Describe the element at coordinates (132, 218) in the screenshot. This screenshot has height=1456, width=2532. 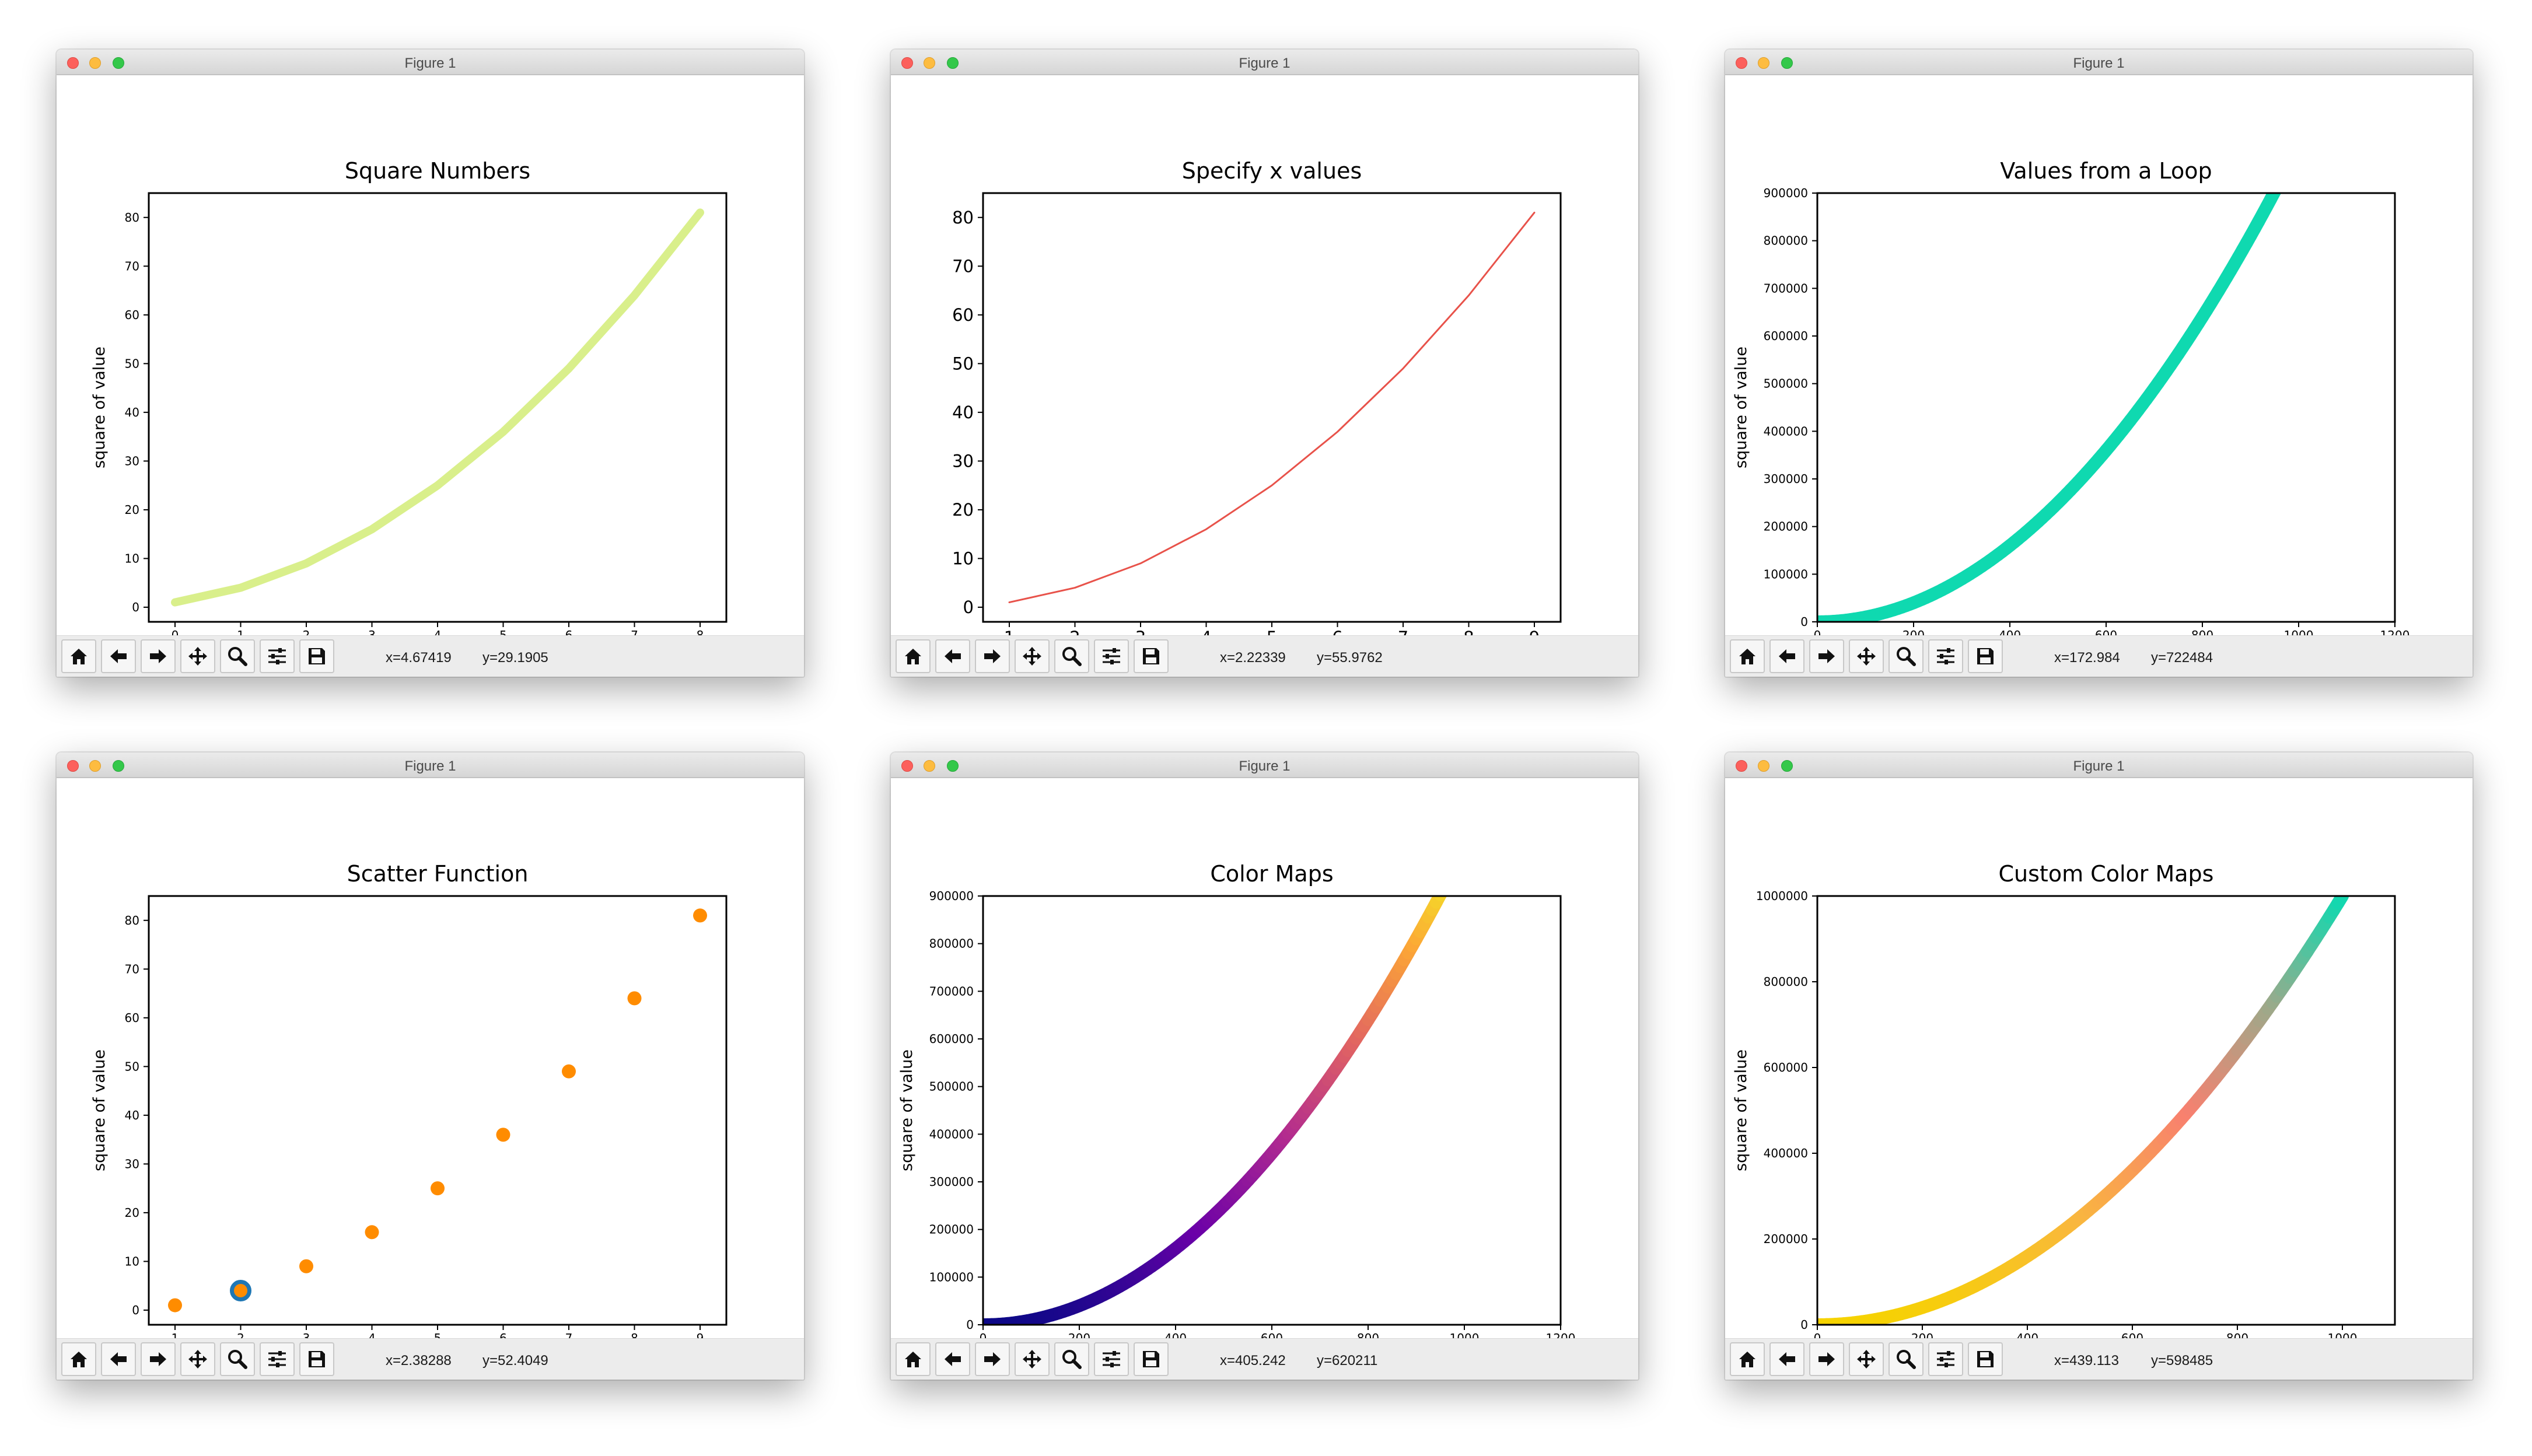
I see `y-tick-label: 80` at that location.